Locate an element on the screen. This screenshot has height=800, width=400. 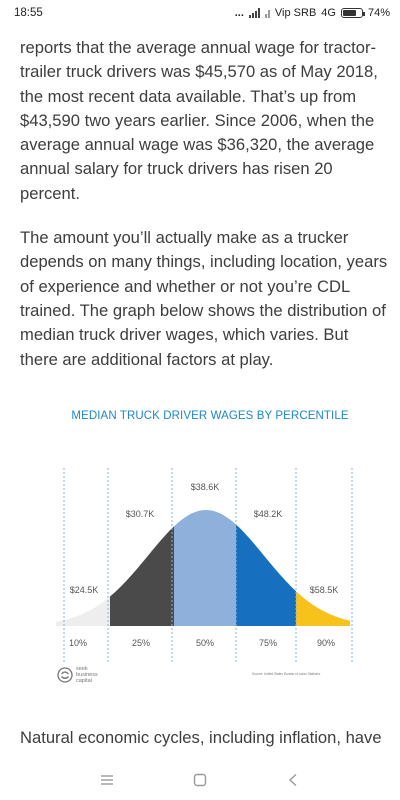
status-time: 18:55 is located at coordinates (28, 13).